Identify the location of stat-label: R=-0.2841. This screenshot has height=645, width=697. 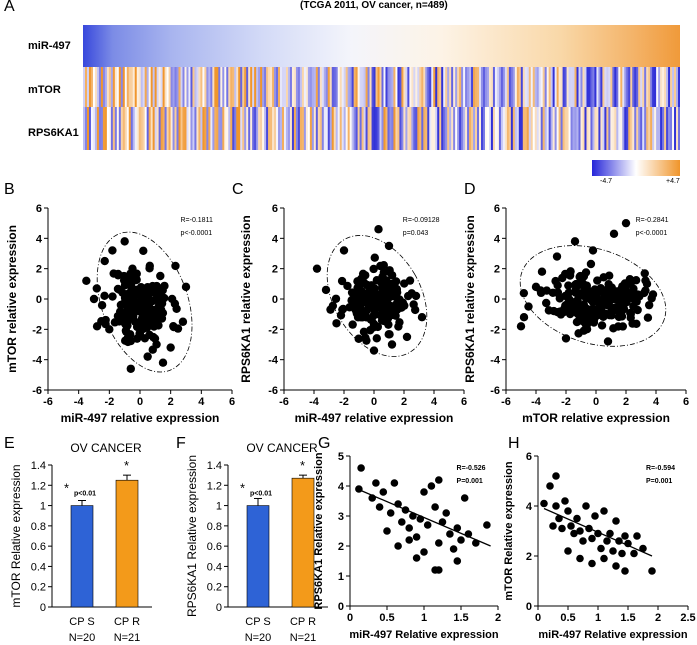
(652, 220).